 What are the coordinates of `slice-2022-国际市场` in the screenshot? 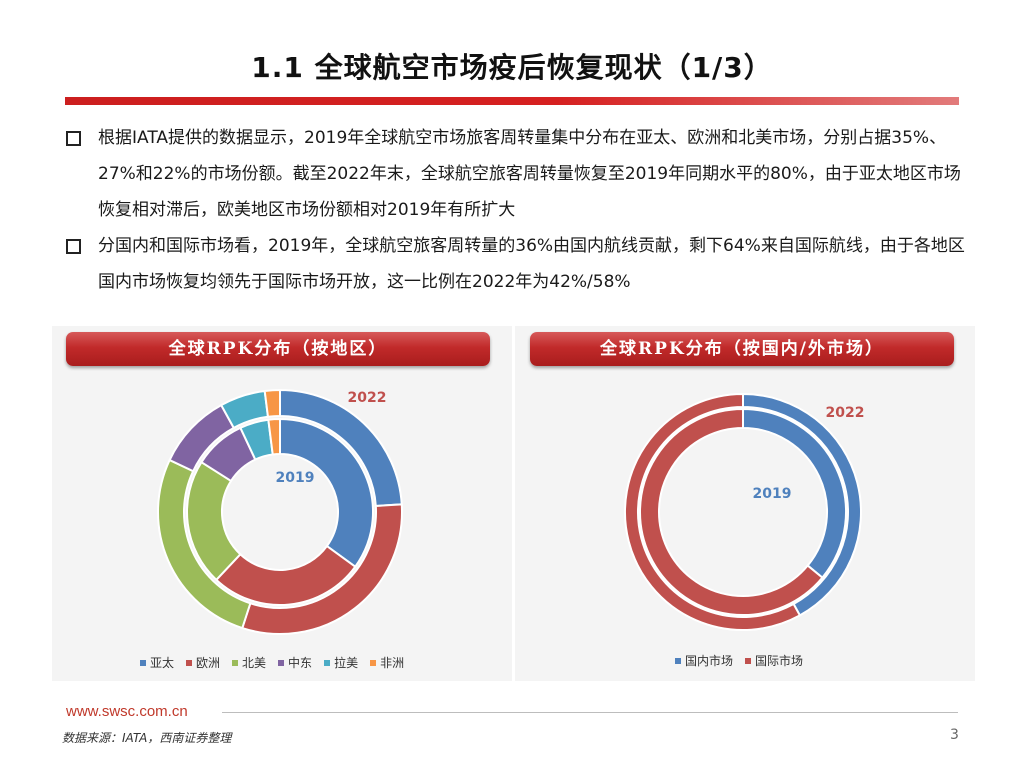 It's located at (713, 511).